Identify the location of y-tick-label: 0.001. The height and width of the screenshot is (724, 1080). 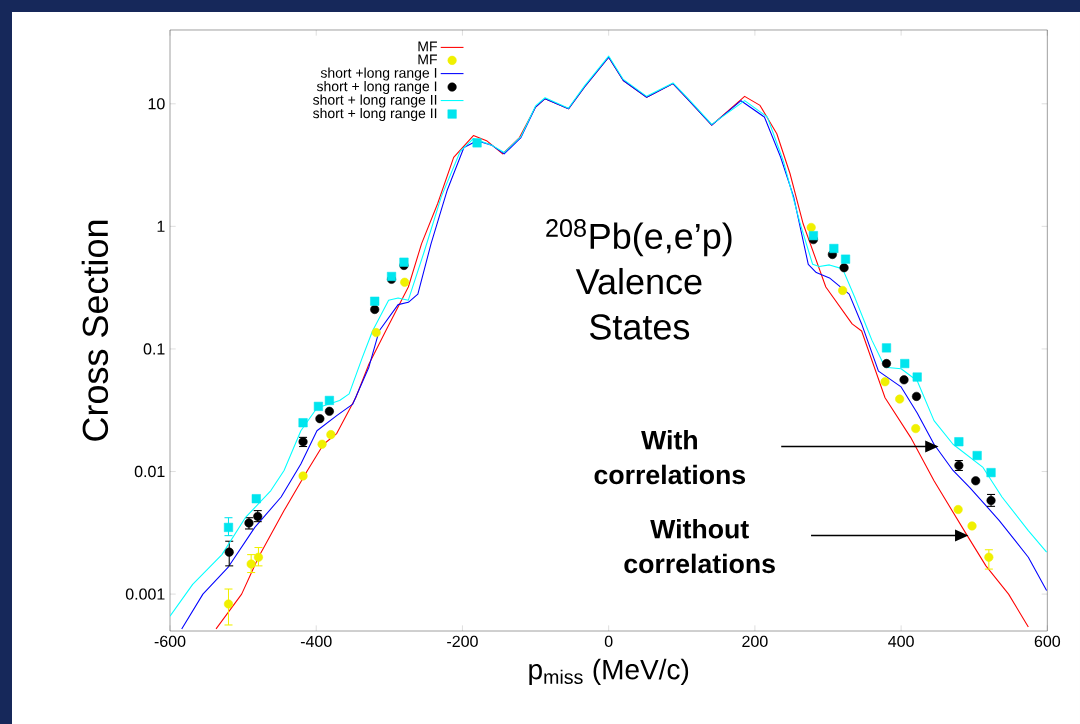
(145, 594).